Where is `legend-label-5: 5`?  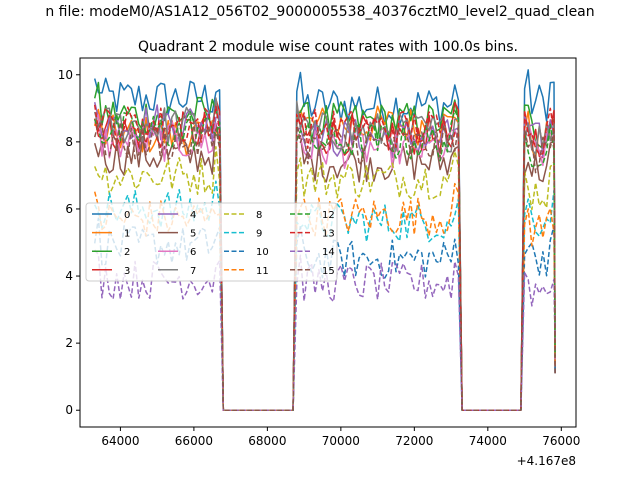
legend-label-5: 5 is located at coordinates (193, 234).